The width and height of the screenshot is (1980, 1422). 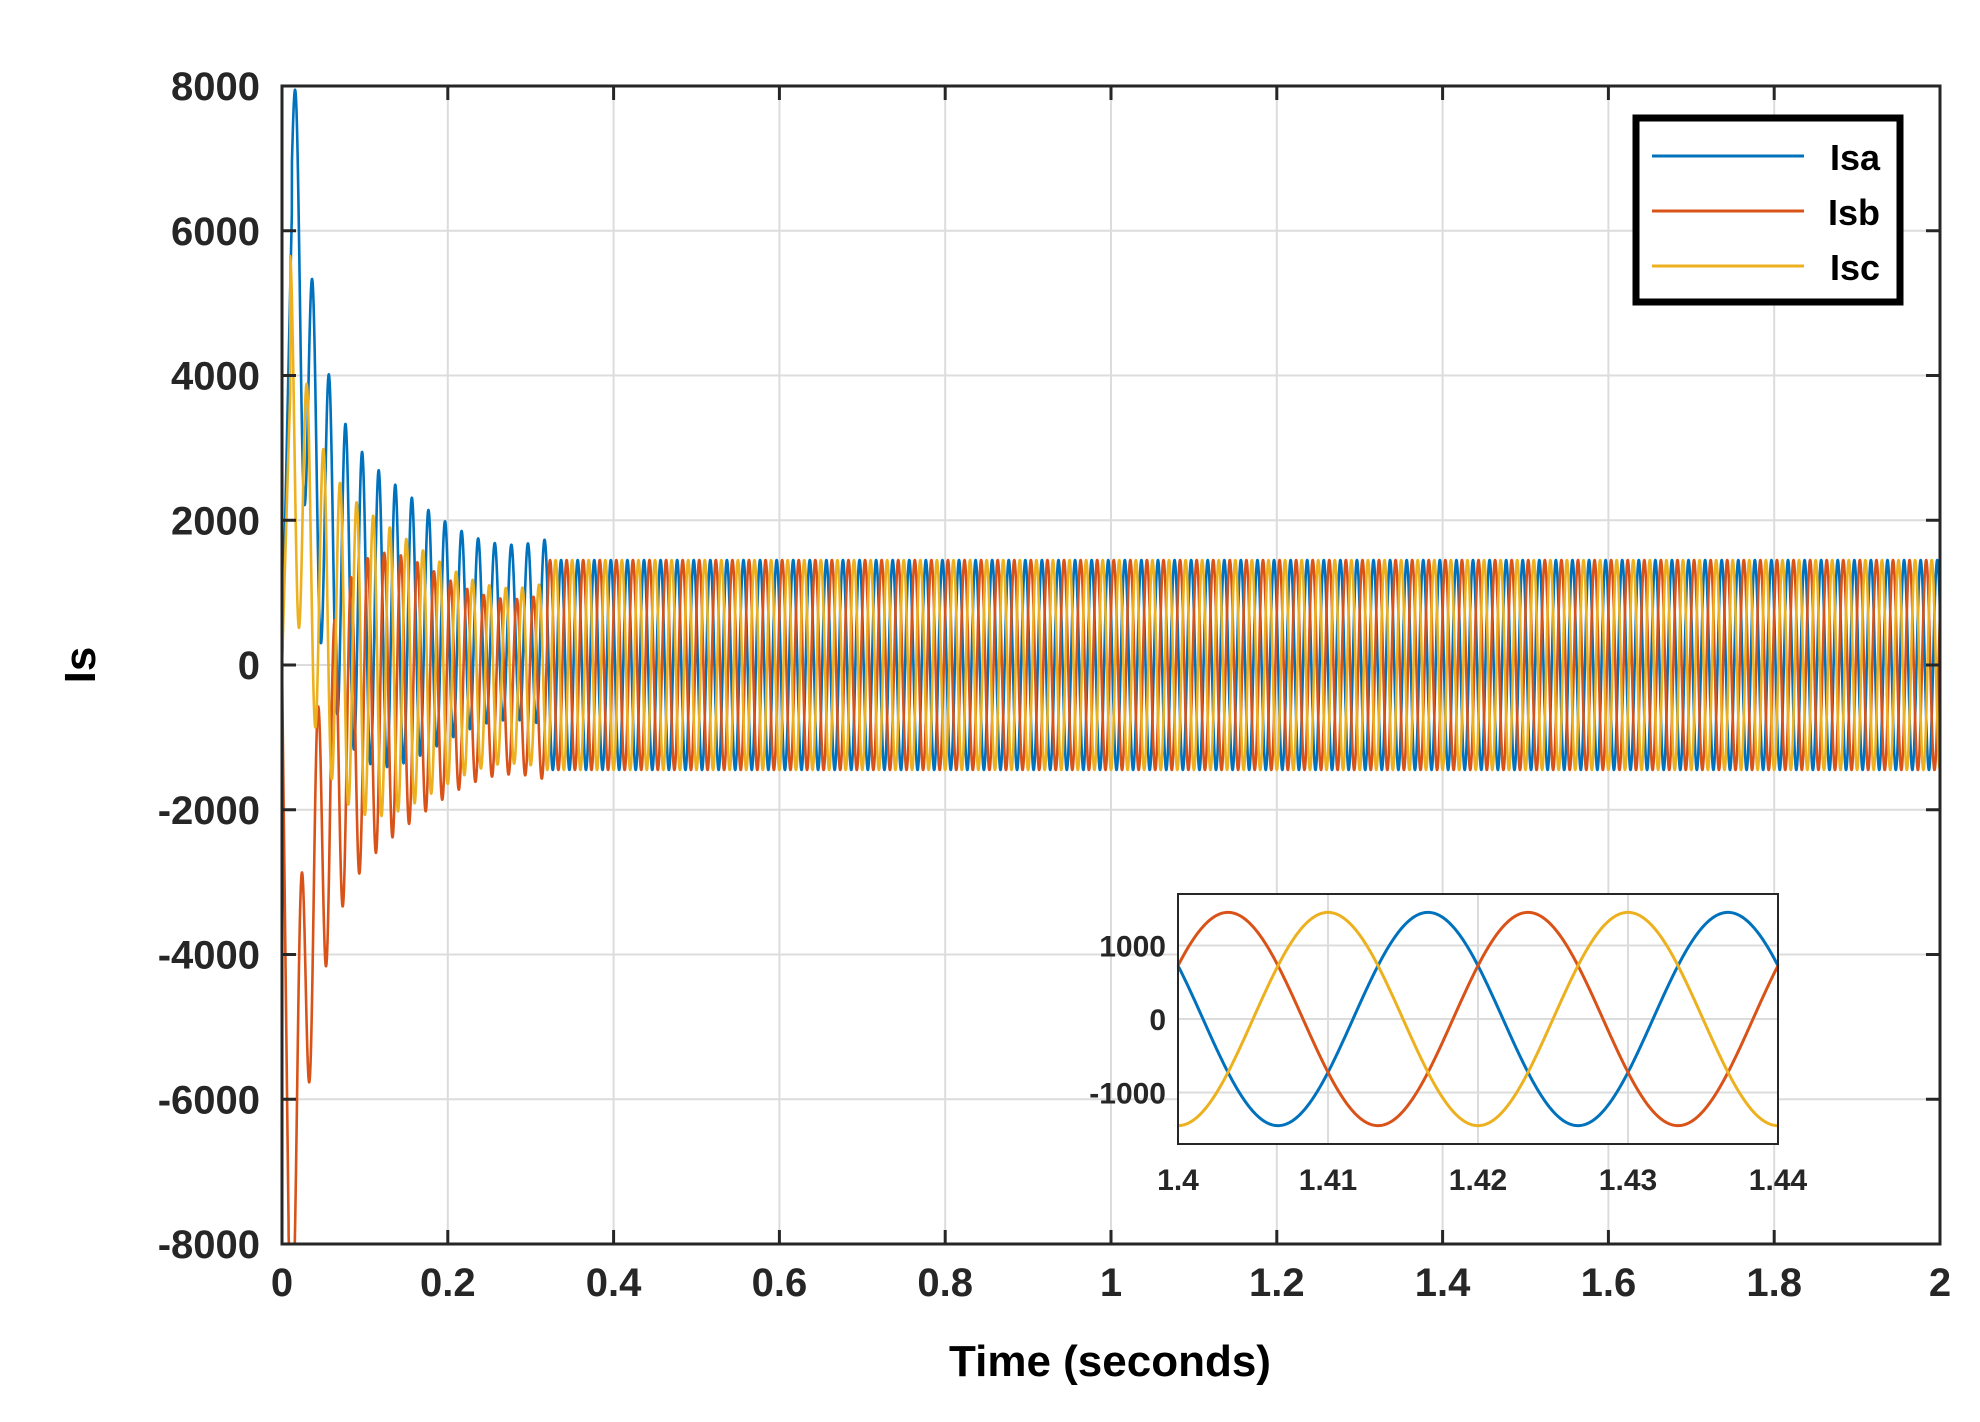 I want to click on inset-y-tick-label: 0, so click(x=1157, y=1020).